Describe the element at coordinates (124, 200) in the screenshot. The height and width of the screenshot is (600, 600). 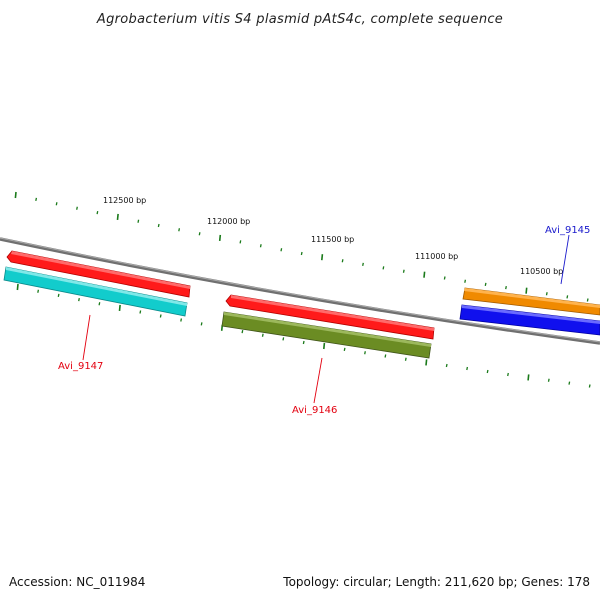
I see `scale-label-112500: 112500 bp` at that location.